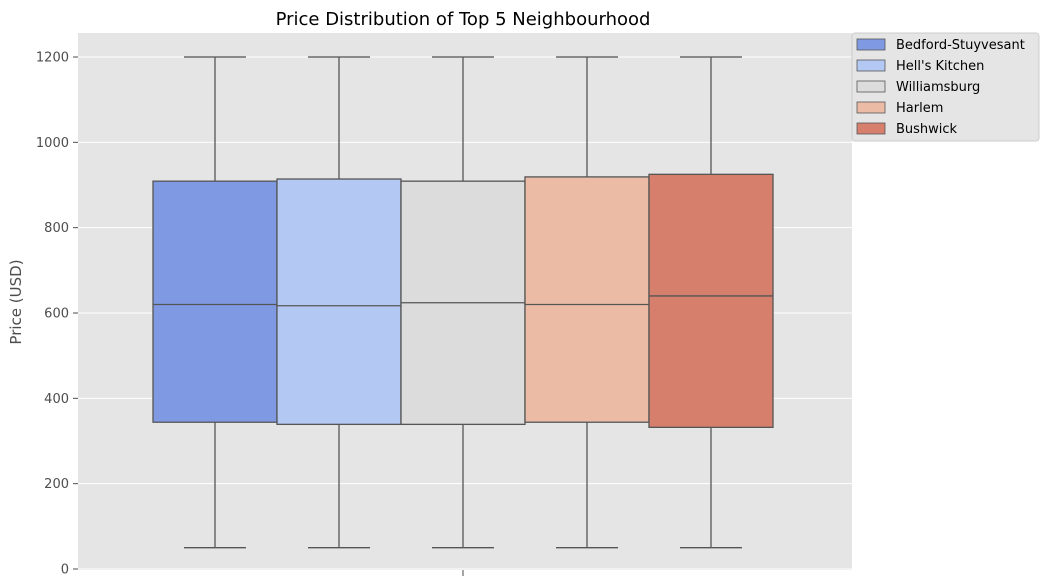  Describe the element at coordinates (56, 484) in the screenshot. I see `y-tick-label: 200` at that location.